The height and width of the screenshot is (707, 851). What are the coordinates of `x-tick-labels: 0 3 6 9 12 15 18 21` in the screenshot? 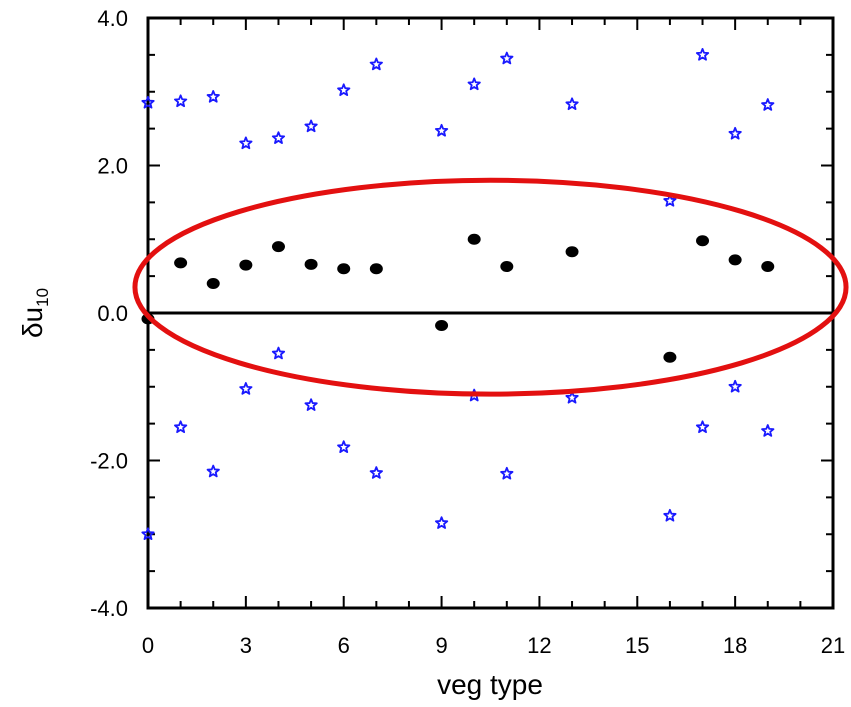 It's located at (493, 645).